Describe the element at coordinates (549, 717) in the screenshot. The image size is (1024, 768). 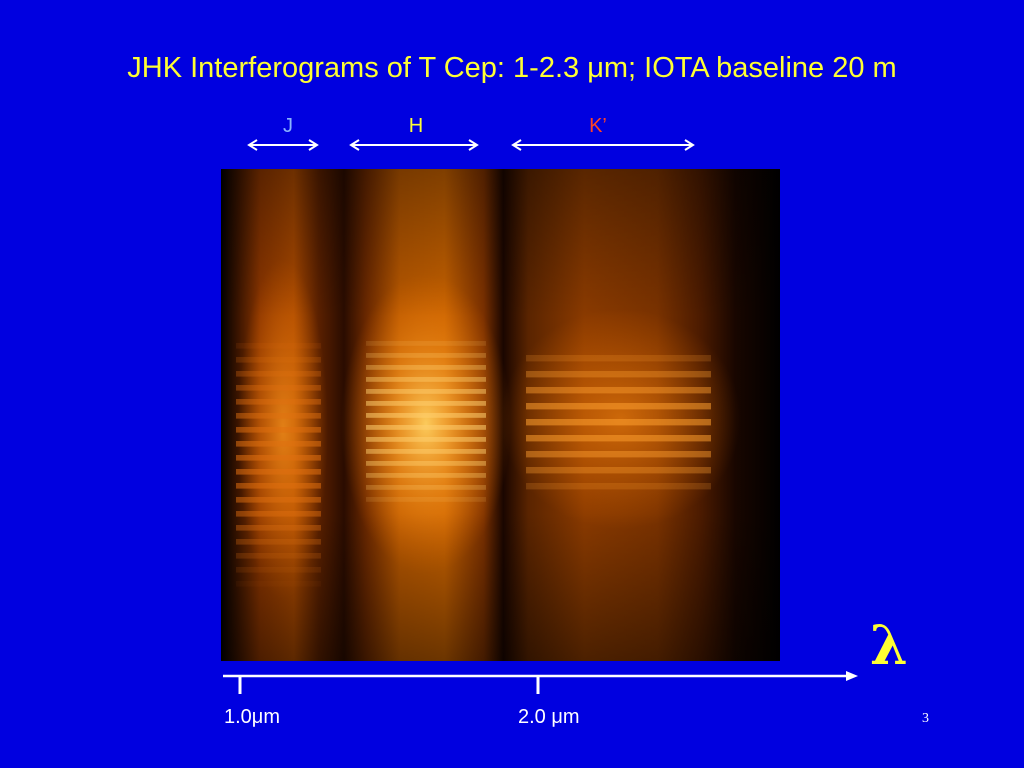
I see `tick-label-2um: 2.0 μm` at that location.